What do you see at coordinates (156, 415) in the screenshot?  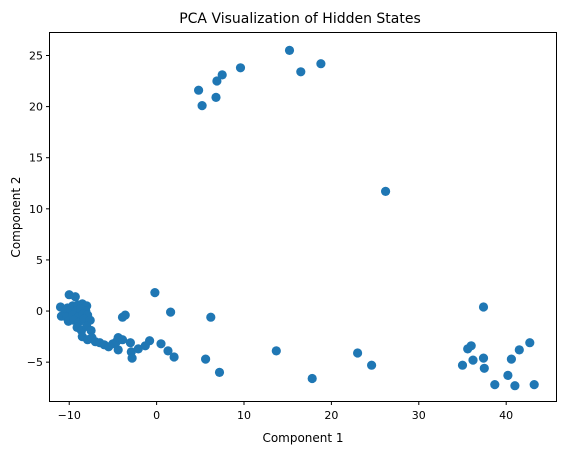 I see `x-tick-label: 0` at bounding box center [156, 415].